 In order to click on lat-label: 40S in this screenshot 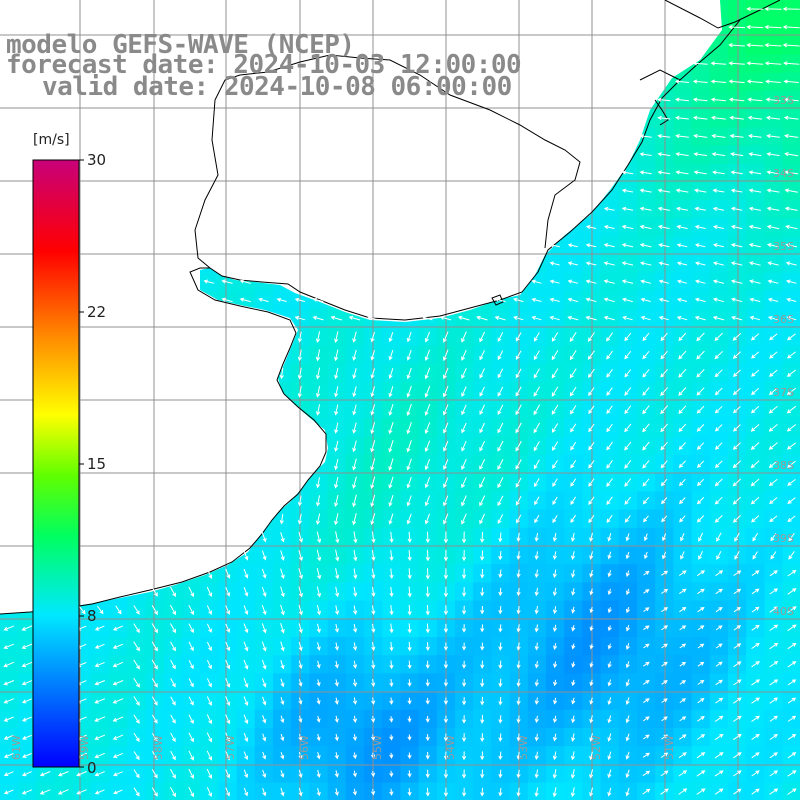, I will do `click(783, 611)`.